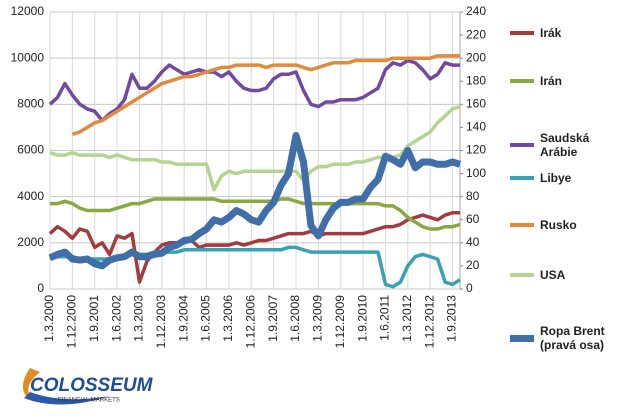 Image resolution: width=620 pixels, height=416 pixels. I want to click on legend-item: Irák, so click(560, 33).